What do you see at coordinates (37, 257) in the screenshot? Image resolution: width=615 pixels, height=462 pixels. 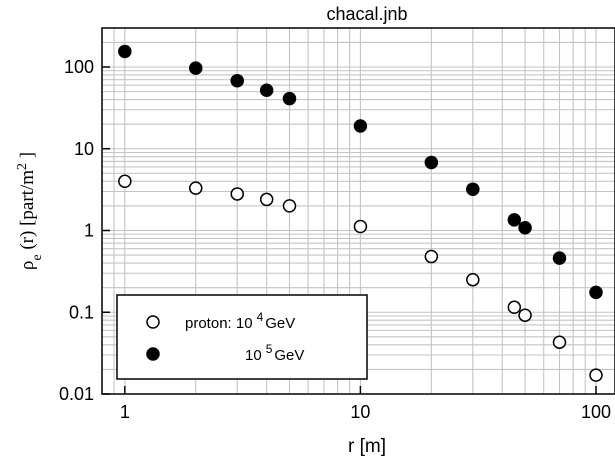 I see `y-label-sub: e` at bounding box center [37, 257].